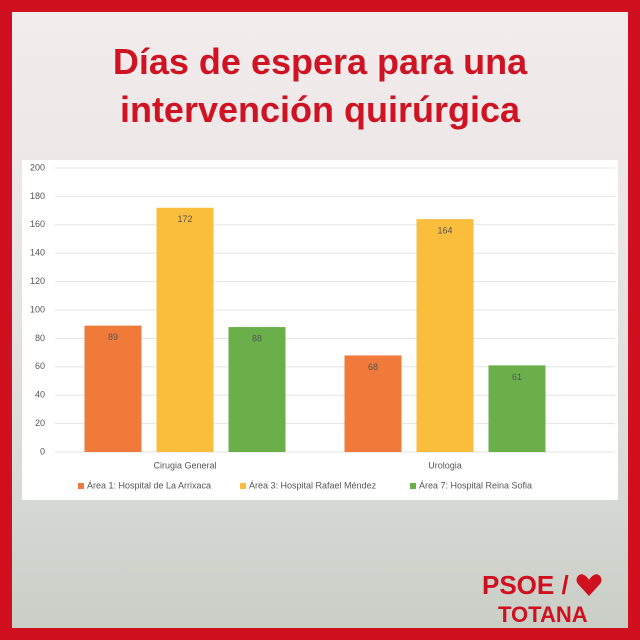 The width and height of the screenshot is (640, 640). What do you see at coordinates (184, 465) in the screenshot?
I see `x-tick-label: Cirugia General` at bounding box center [184, 465].